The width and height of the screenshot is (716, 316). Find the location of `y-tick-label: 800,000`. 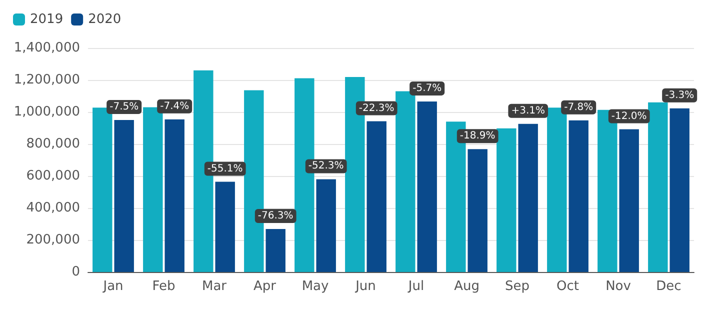

y-tick-label: 800,000 is located at coordinates (53, 144).